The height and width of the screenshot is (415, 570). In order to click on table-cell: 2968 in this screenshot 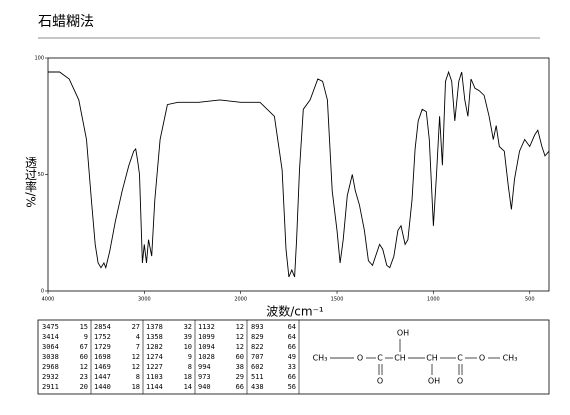, I will do `click(50, 367)`.